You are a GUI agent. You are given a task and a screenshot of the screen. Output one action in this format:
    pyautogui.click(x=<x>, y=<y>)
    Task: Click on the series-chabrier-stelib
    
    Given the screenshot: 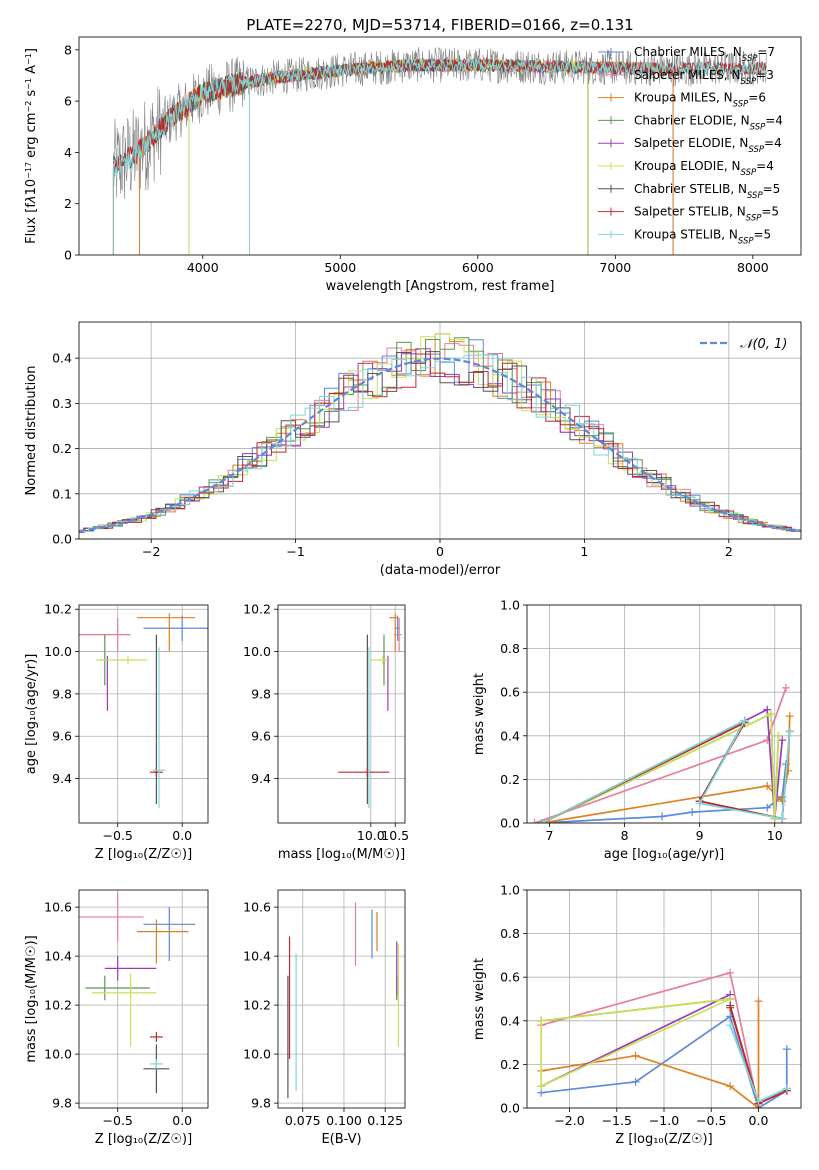 What is the action you would take?
    pyautogui.click(x=666, y=769)
    